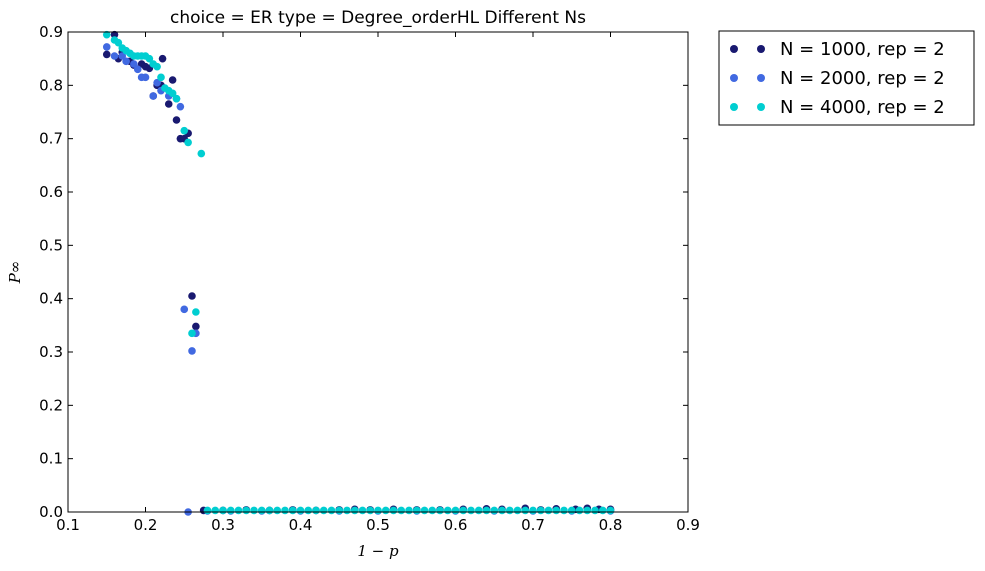 This screenshot has height=571, width=985. What do you see at coordinates (301, 525) in the screenshot?
I see `x-tick-label: 0.4` at bounding box center [301, 525].